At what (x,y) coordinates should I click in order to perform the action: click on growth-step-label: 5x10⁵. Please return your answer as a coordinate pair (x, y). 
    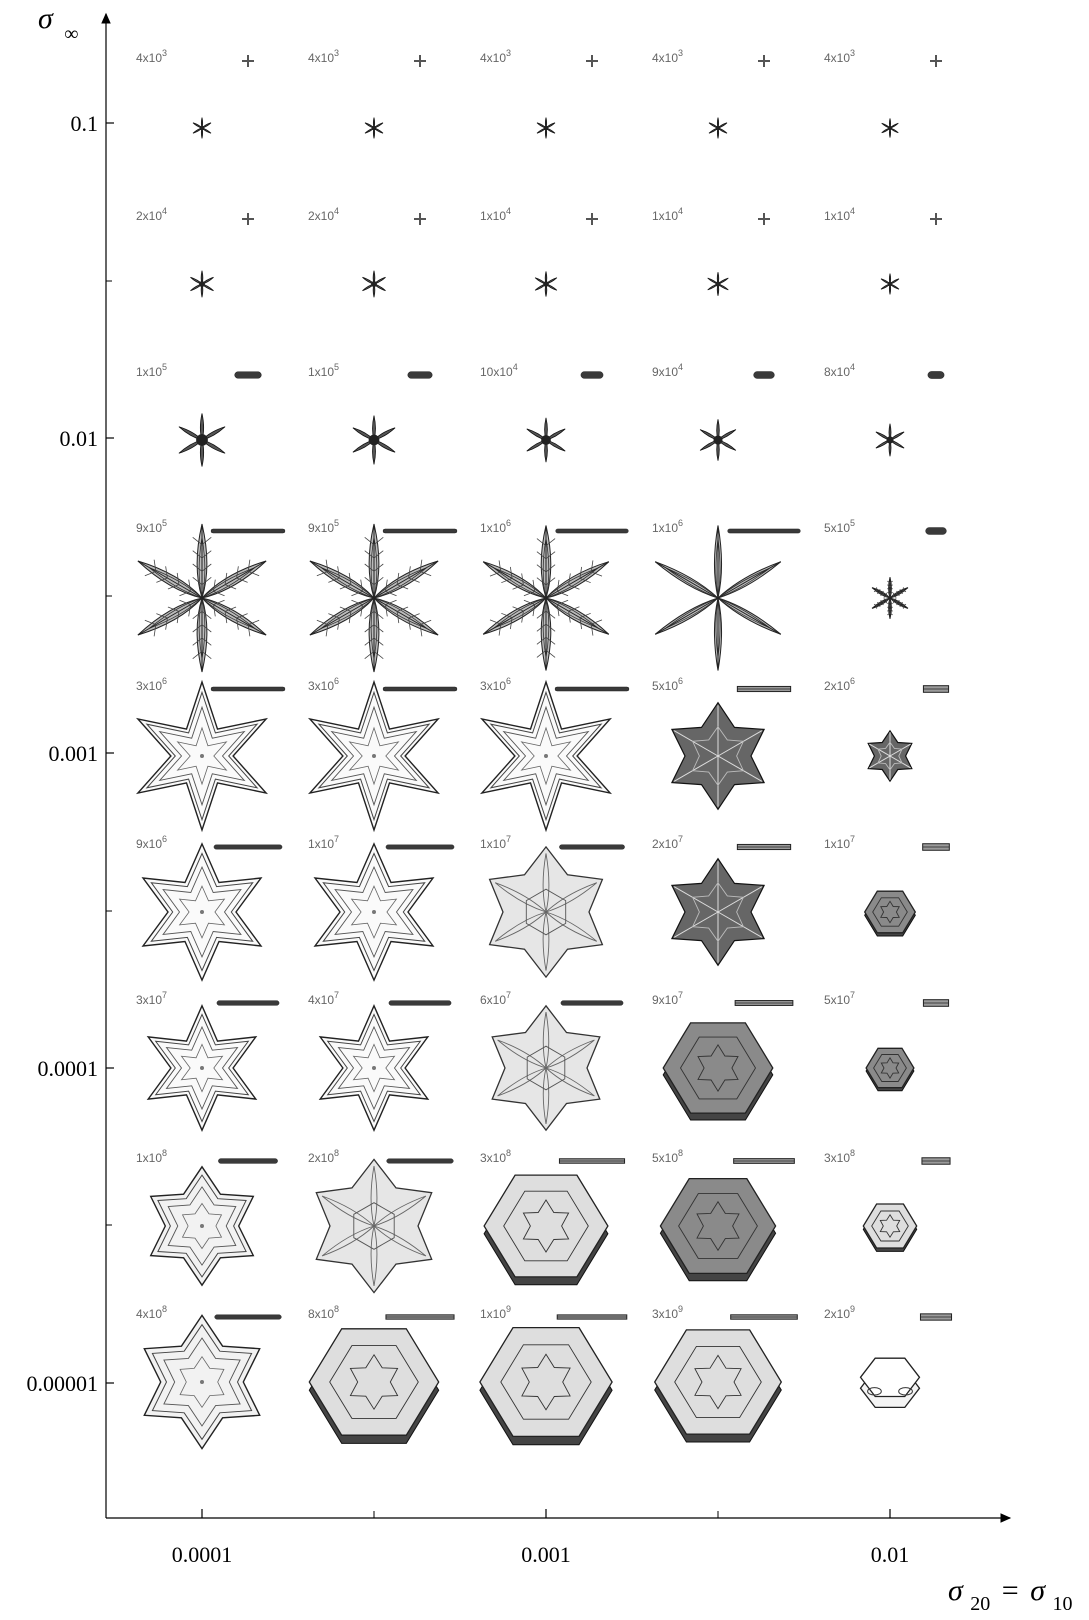
    Looking at the image, I should click on (839, 526).